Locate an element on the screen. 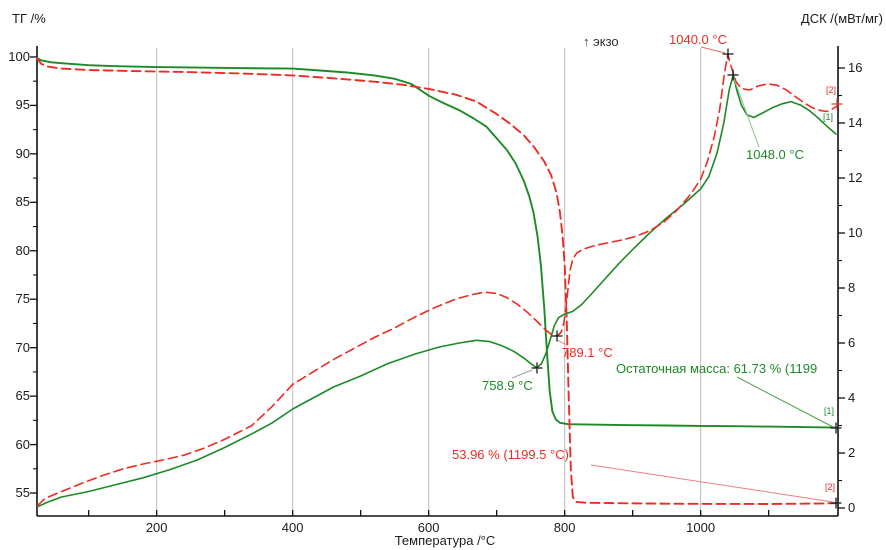 The height and width of the screenshot is (550, 886). left-tick-label-55: 55 is located at coordinates (22, 493).